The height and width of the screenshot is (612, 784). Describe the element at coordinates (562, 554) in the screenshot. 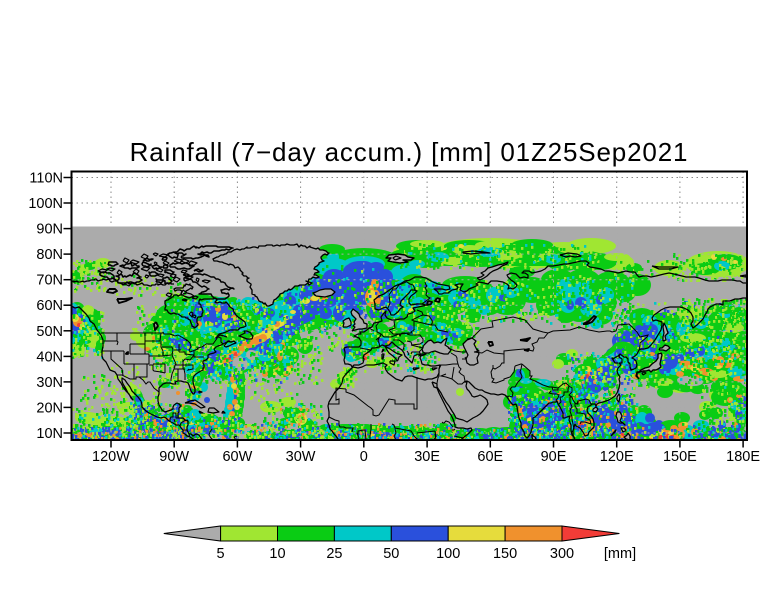

I see `svg-text: 300` at that location.